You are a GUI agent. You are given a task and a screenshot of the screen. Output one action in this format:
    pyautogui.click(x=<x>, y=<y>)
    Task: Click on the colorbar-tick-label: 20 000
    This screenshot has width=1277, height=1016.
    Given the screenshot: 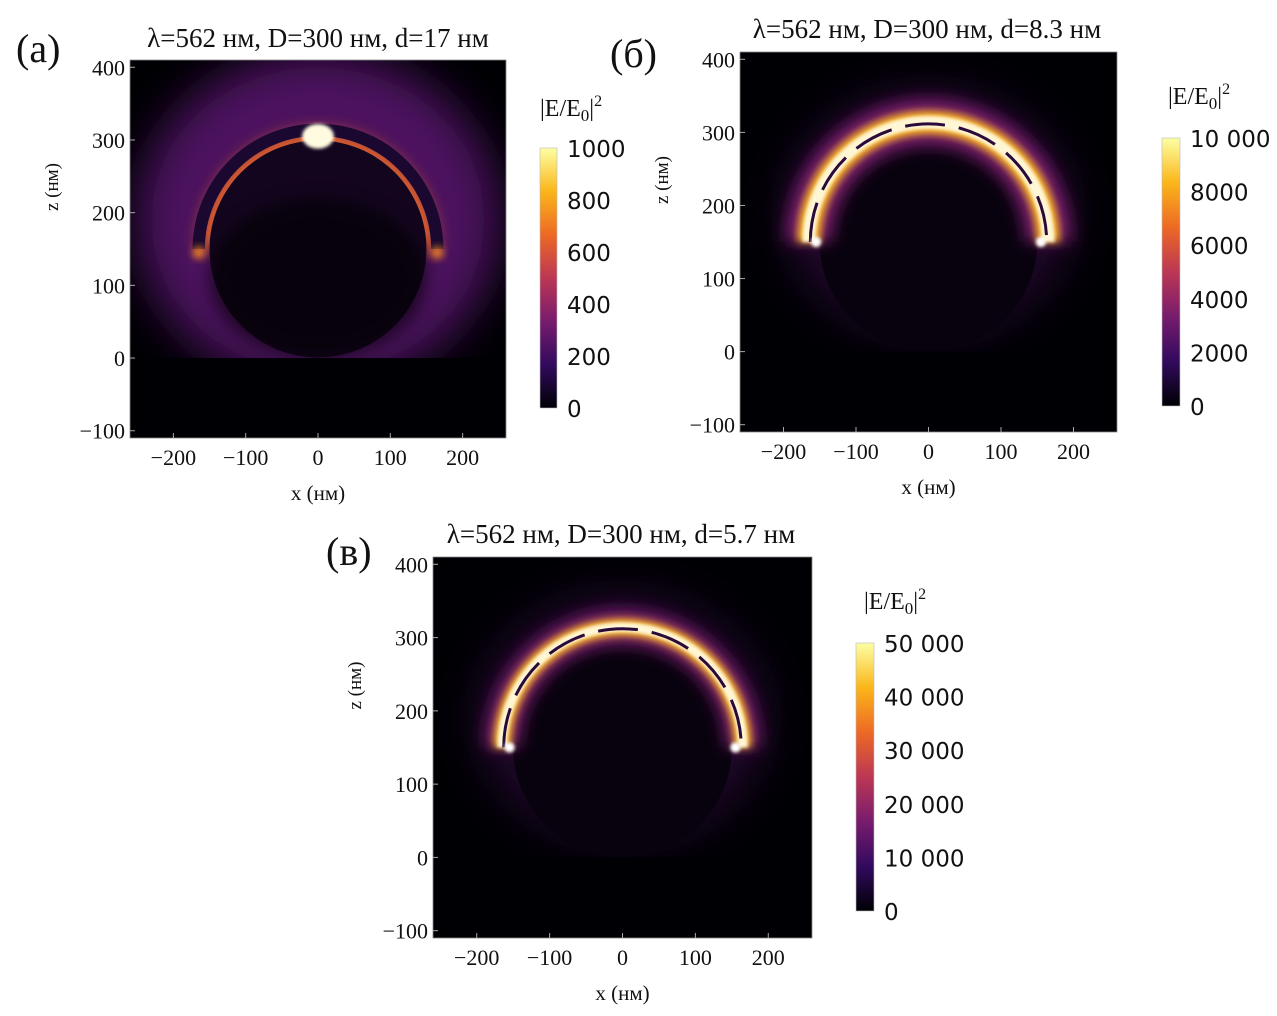 What is the action you would take?
    pyautogui.click(x=924, y=806)
    